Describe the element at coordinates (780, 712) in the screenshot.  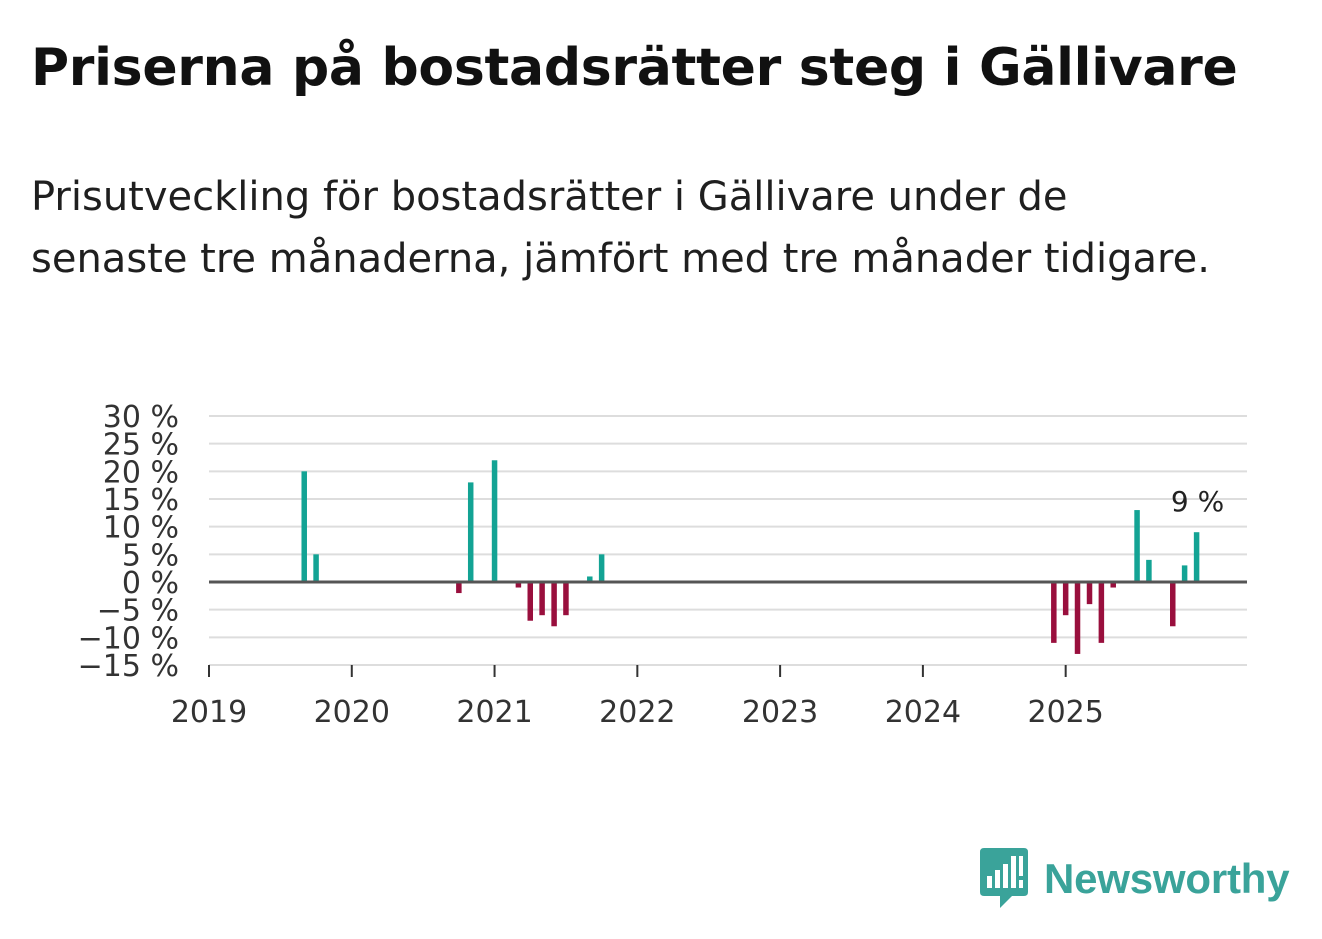
I see `x-tick-label: 2023` at that location.